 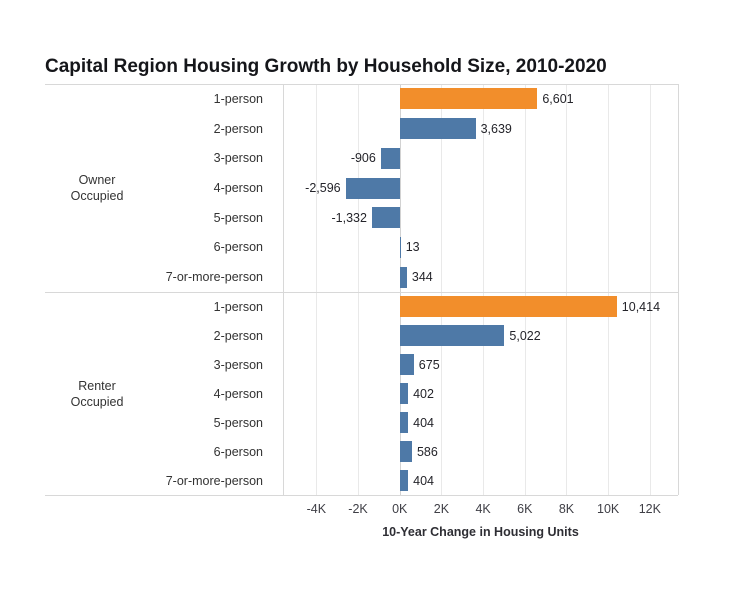 I want to click on x-tick-label: 2K, so click(x=441, y=509).